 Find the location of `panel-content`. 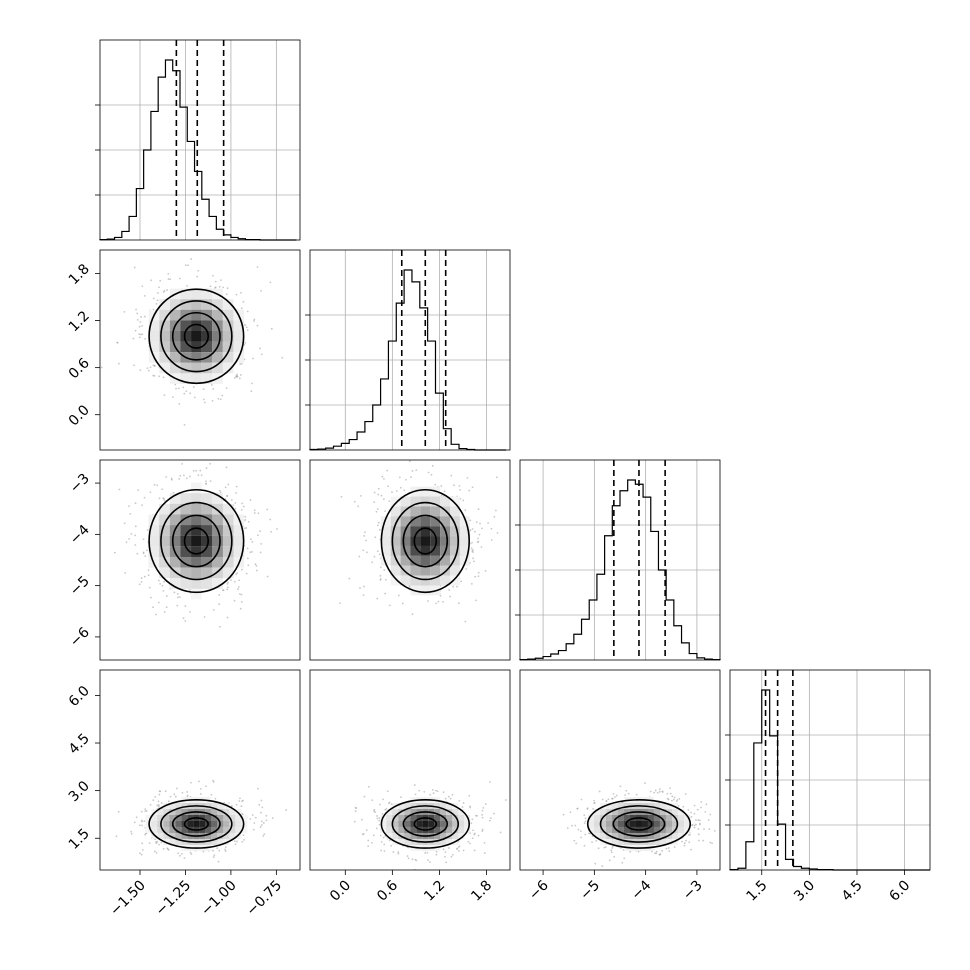

panel-content is located at coordinates (195, 545).